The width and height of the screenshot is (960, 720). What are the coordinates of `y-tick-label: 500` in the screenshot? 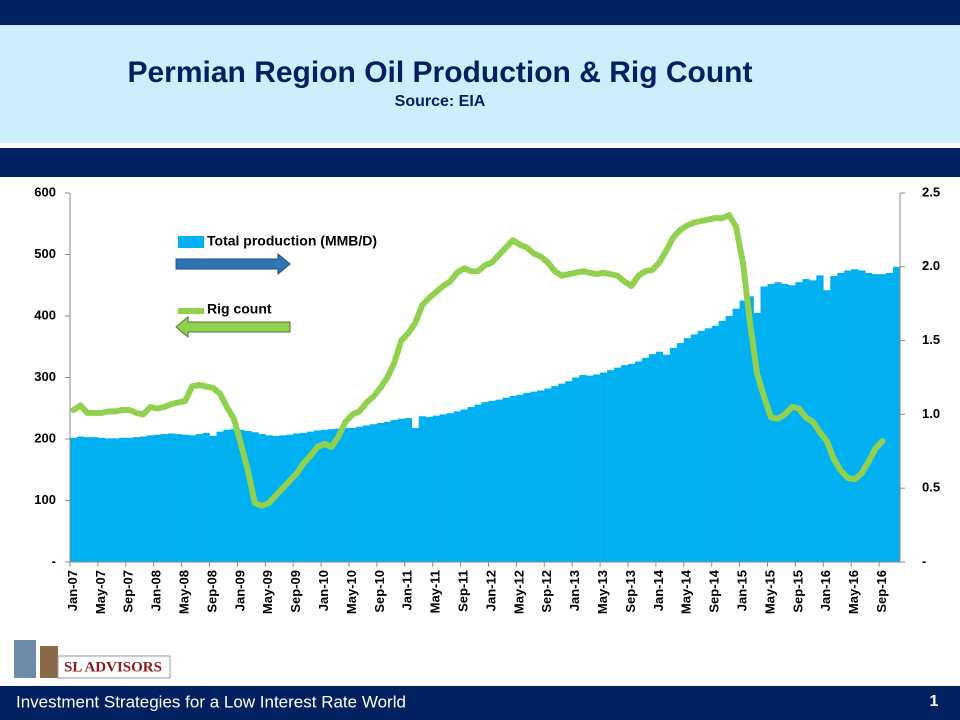 It's located at (45, 253).